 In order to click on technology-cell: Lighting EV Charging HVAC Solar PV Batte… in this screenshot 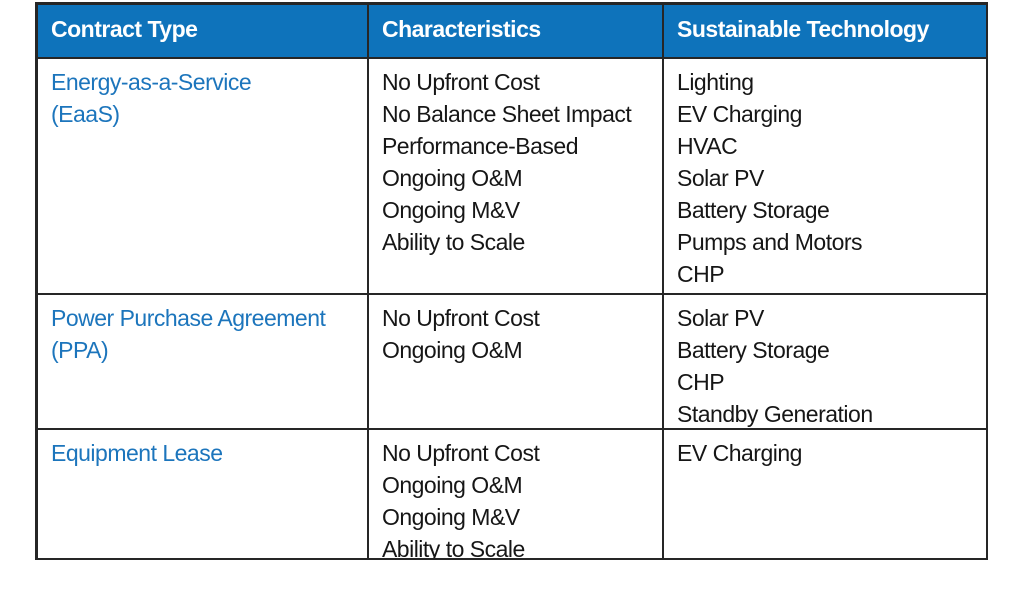, I will do `click(826, 177)`.